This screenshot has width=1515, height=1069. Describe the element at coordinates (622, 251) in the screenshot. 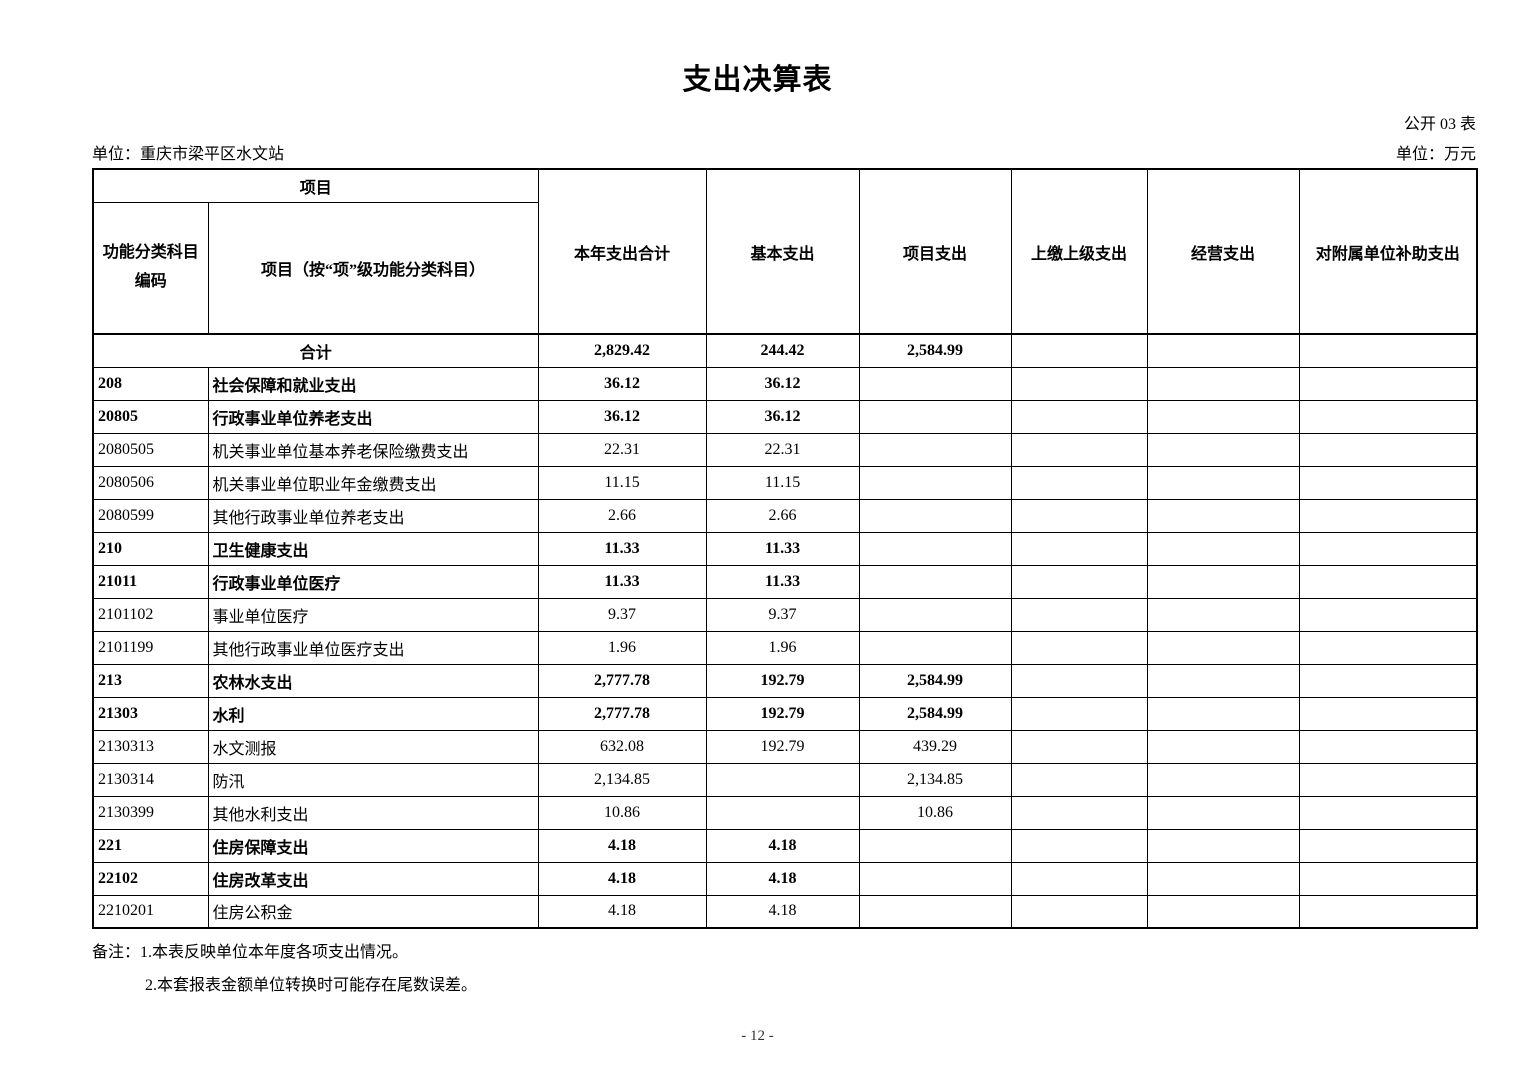

I see `header-col-year-total: 本年支出合计` at that location.